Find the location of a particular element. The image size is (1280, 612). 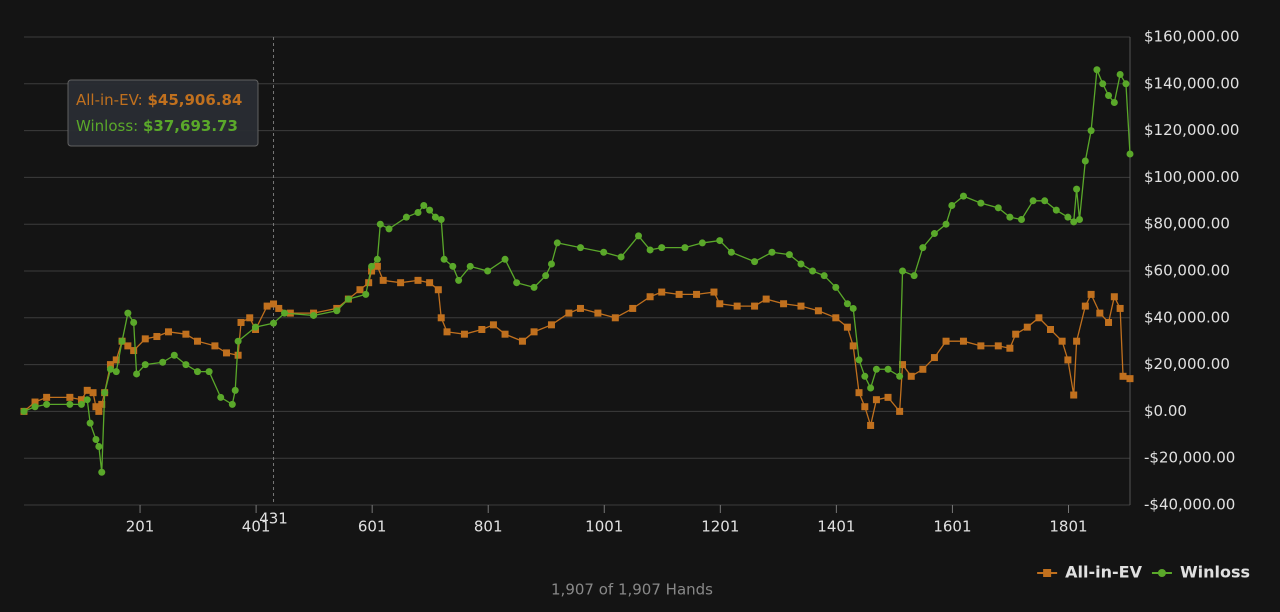

y-tick-label: $120,000.00 is located at coordinates (1191, 130).